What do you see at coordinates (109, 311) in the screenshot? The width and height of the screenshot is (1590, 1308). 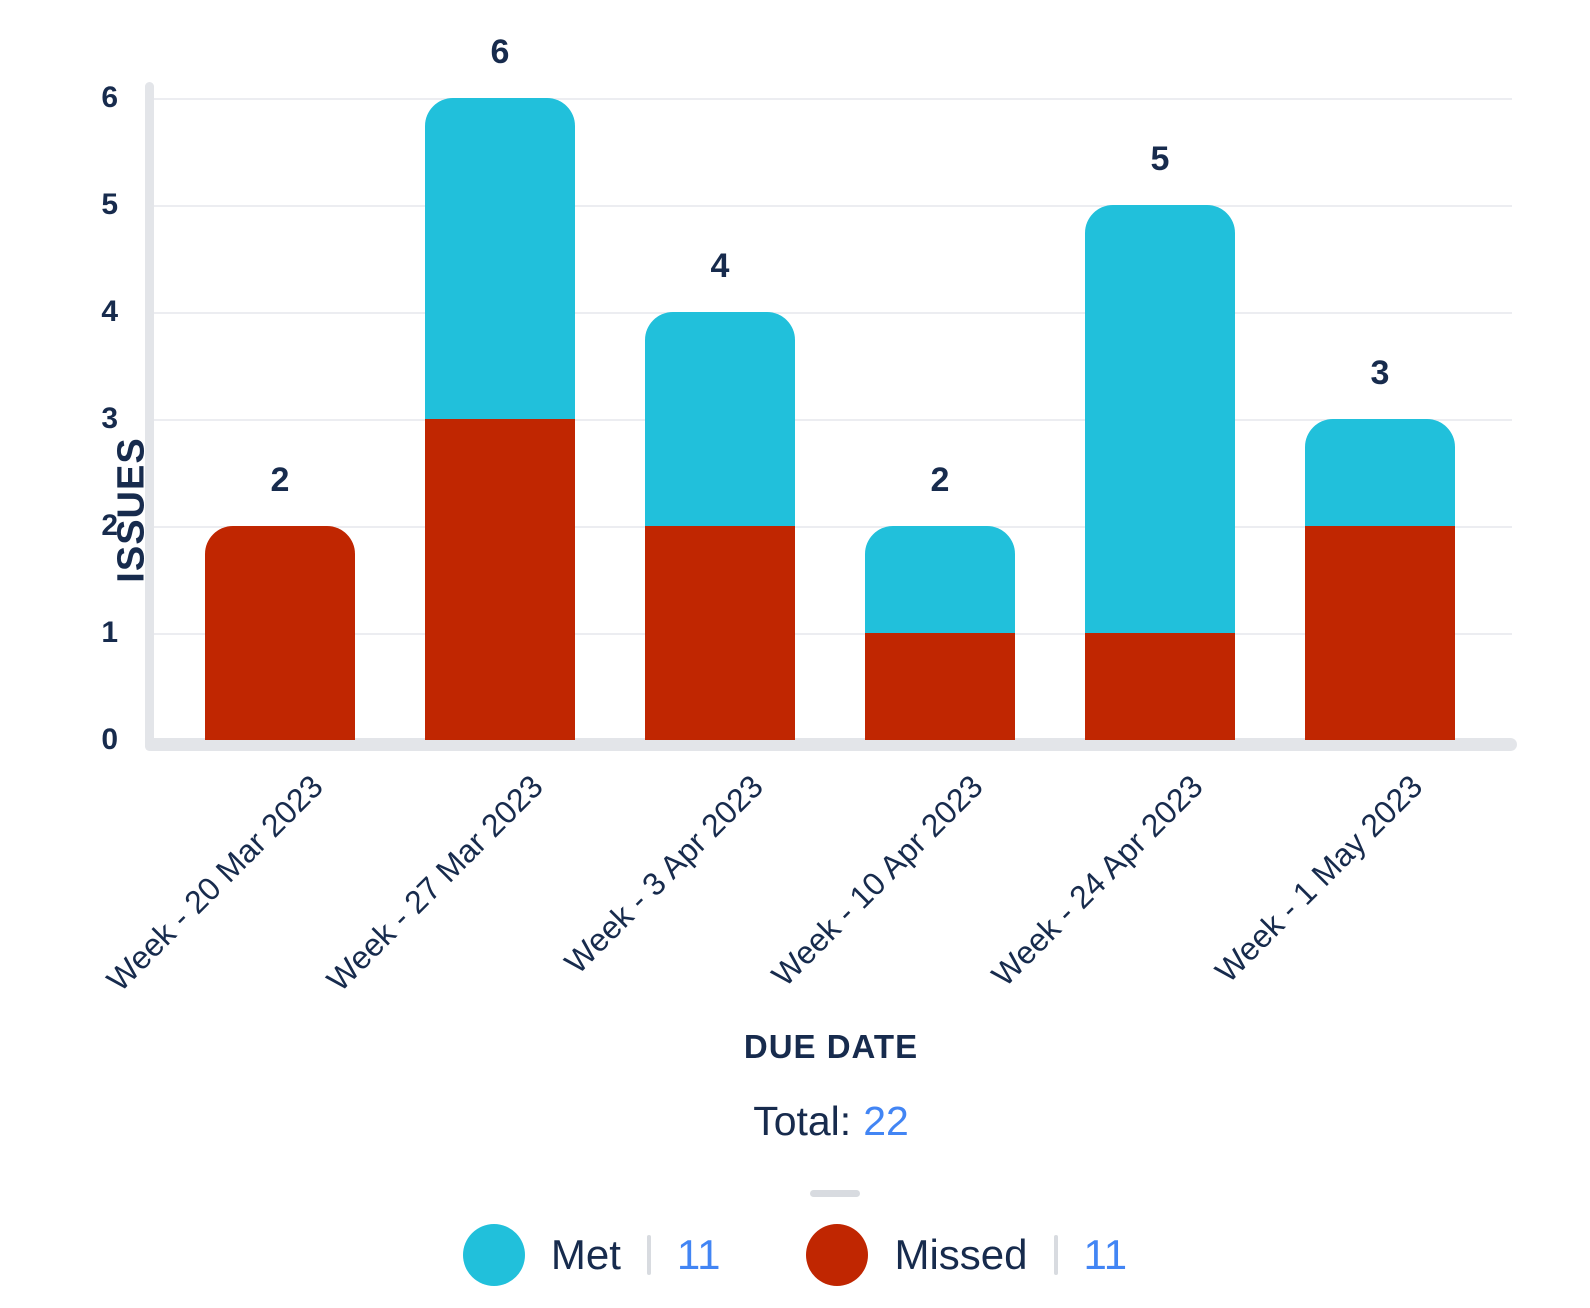 I see `y-tick-label: 4` at bounding box center [109, 311].